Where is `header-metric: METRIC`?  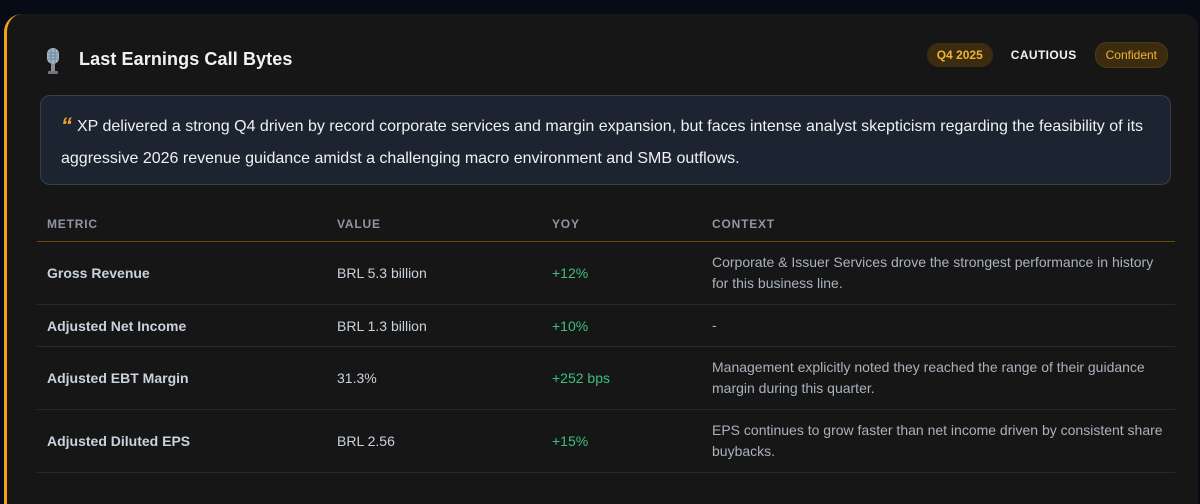 header-metric: METRIC is located at coordinates (182, 224).